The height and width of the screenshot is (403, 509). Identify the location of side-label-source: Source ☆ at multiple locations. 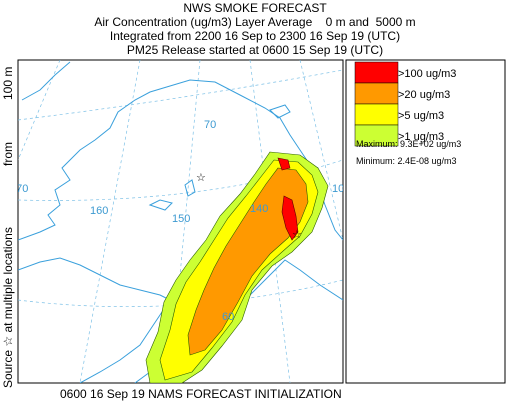
(8, 307).